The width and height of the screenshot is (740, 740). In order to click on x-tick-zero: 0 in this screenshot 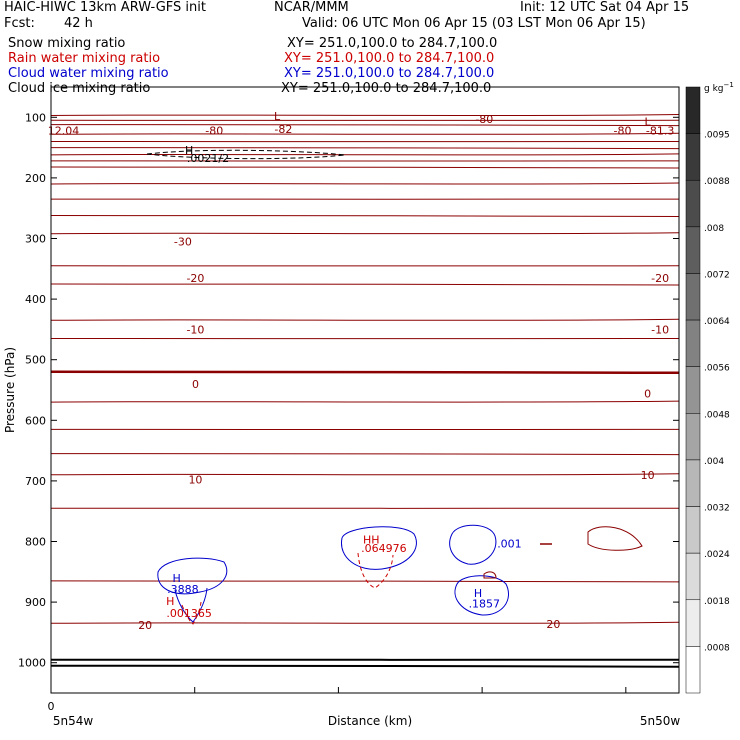, I will do `click(51, 706)`.